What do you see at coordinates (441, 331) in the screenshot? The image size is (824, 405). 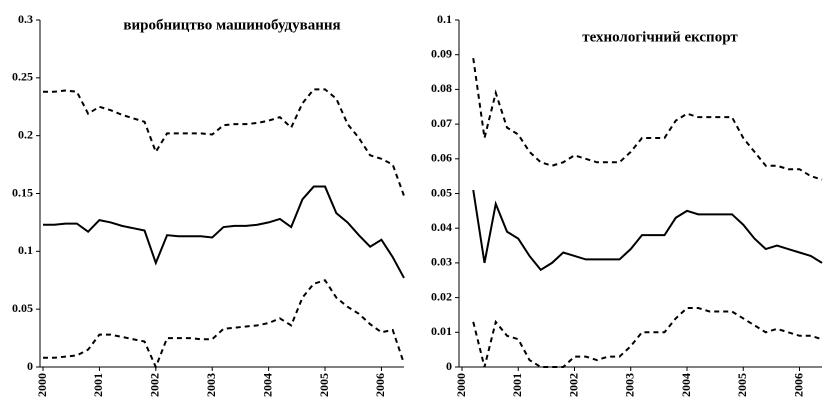 I see `y-tick-label: 0.01` at bounding box center [441, 331].